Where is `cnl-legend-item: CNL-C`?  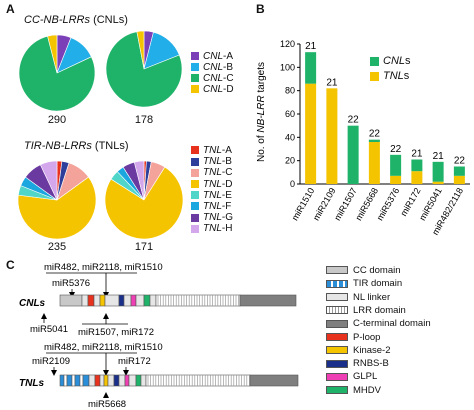 cnl-legend-item: CNL-C is located at coordinates (212, 79).